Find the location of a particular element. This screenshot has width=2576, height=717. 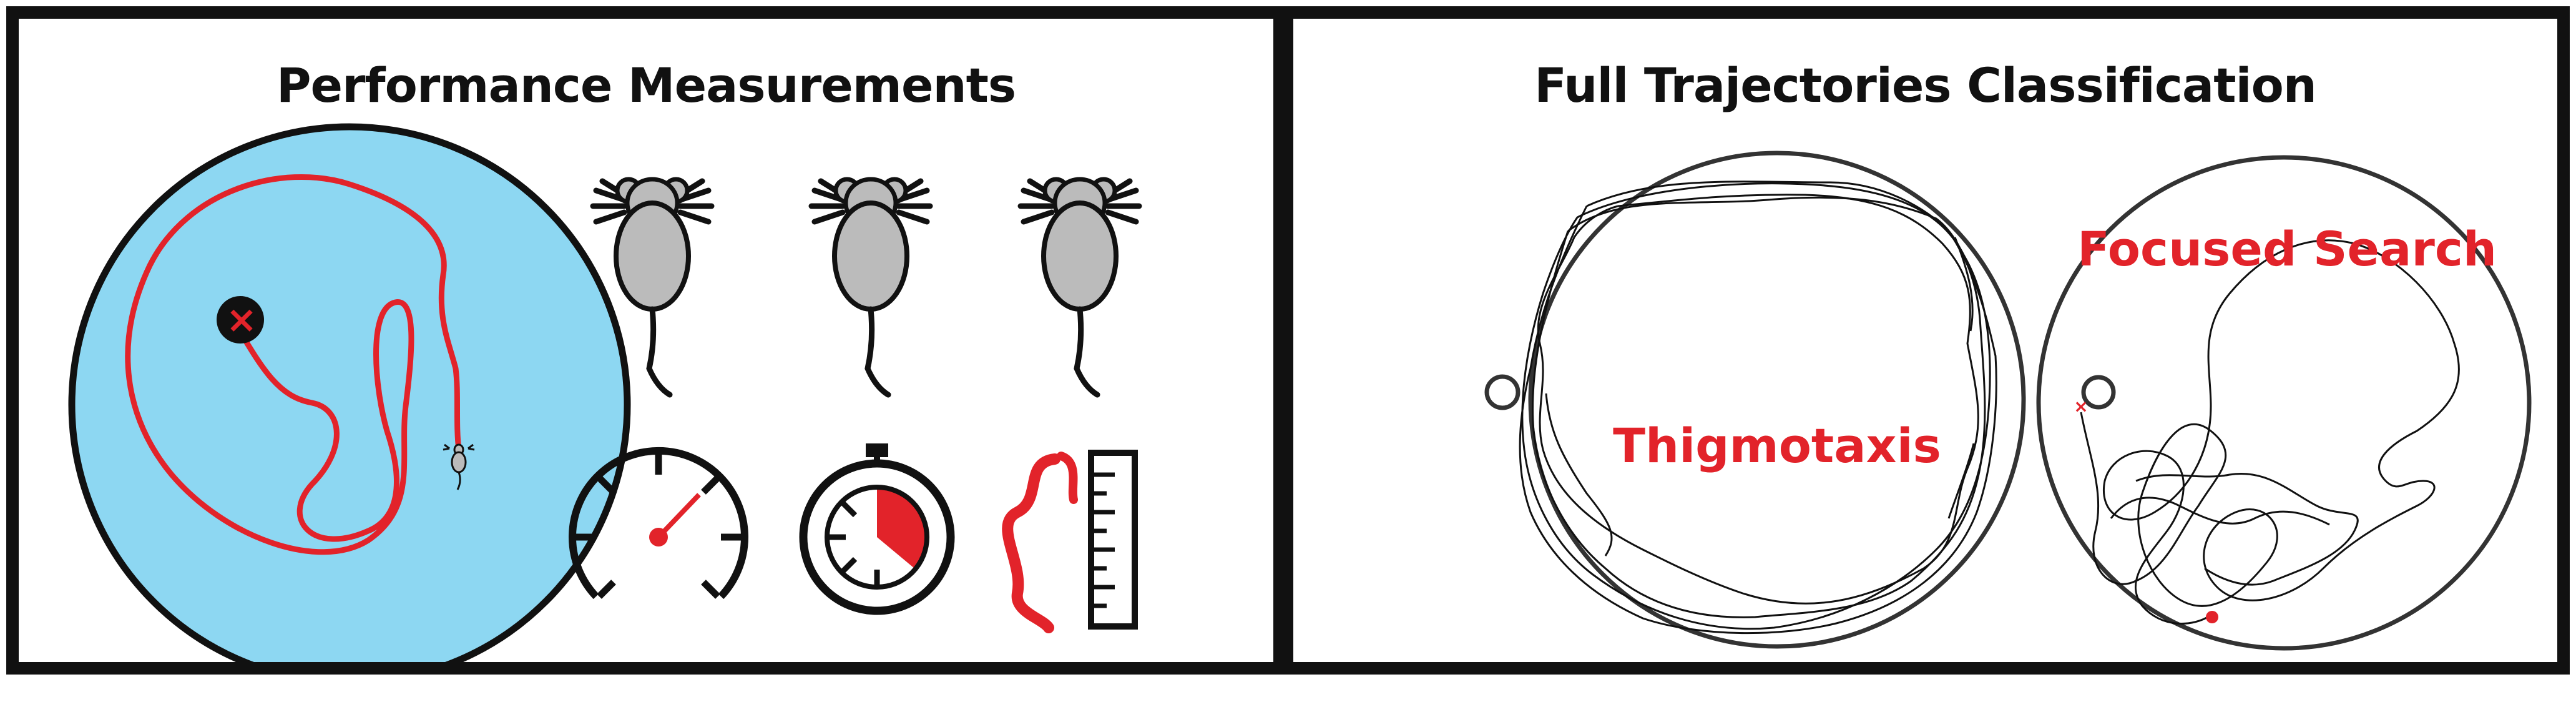

thigmotaxis-pool: Thigmotaxis is located at coordinates (1755, 400).